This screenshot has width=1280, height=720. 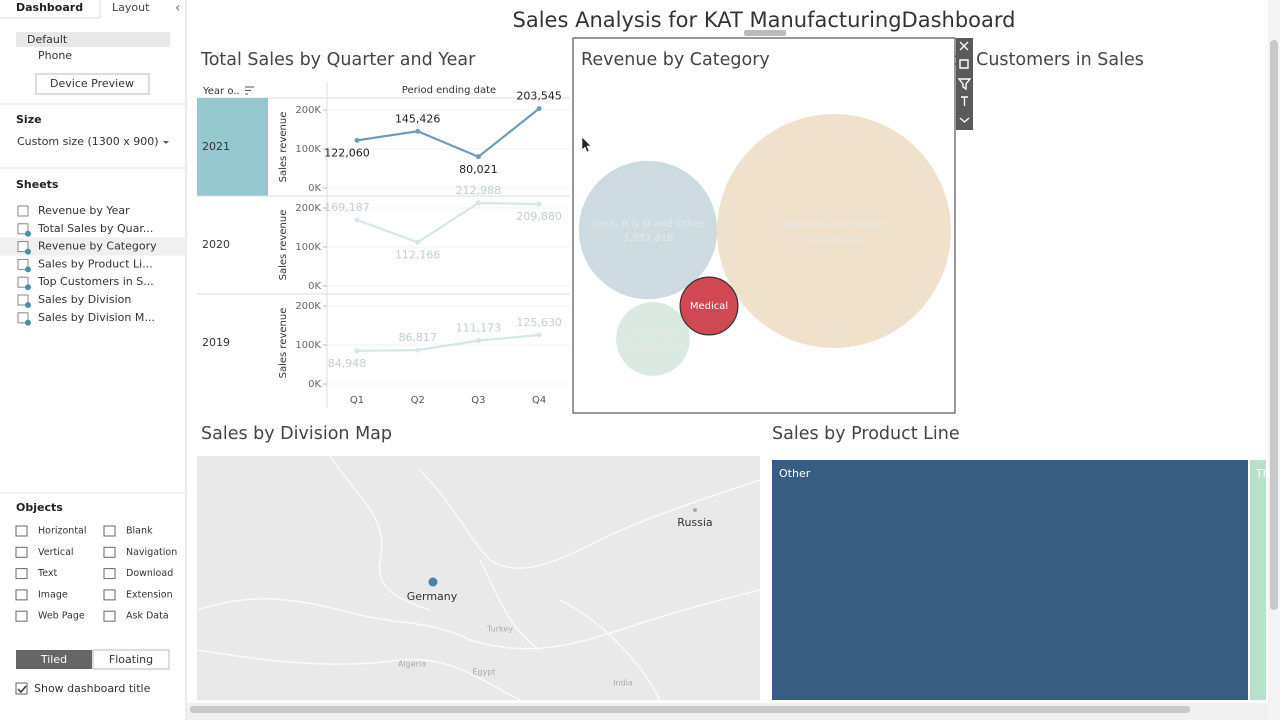 What do you see at coordinates (177, 8) in the screenshot?
I see `collapse-icon: ‹` at bounding box center [177, 8].